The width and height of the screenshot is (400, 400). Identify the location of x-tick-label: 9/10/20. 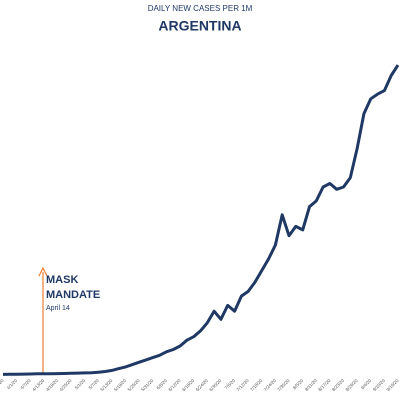
(379, 385).